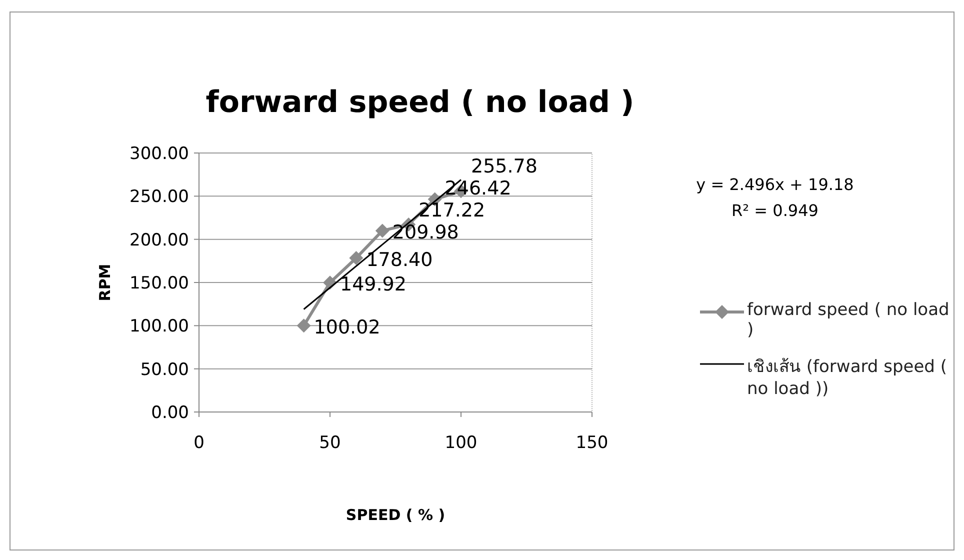 The image size is (964, 560). I want to click on data-label: 209.98, so click(425, 233).